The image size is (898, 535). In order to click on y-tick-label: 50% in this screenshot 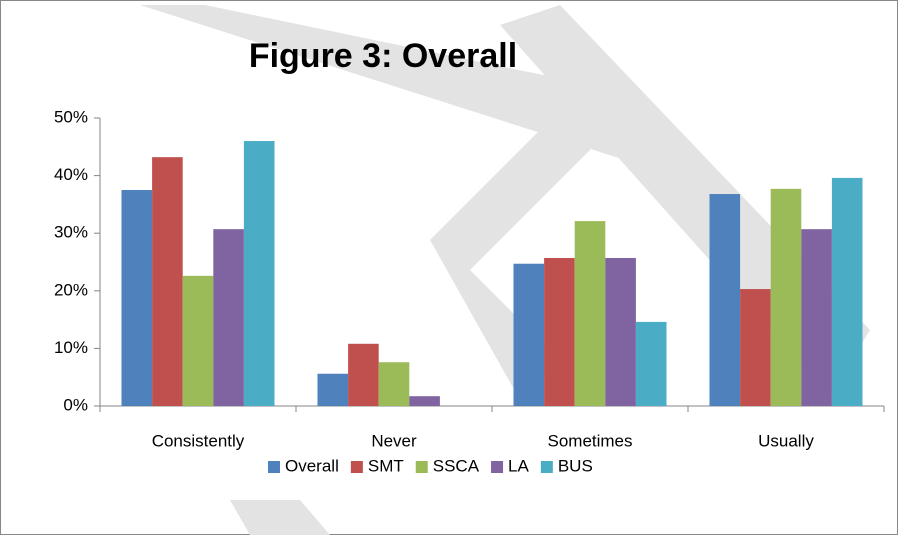, I will do `click(71, 116)`.